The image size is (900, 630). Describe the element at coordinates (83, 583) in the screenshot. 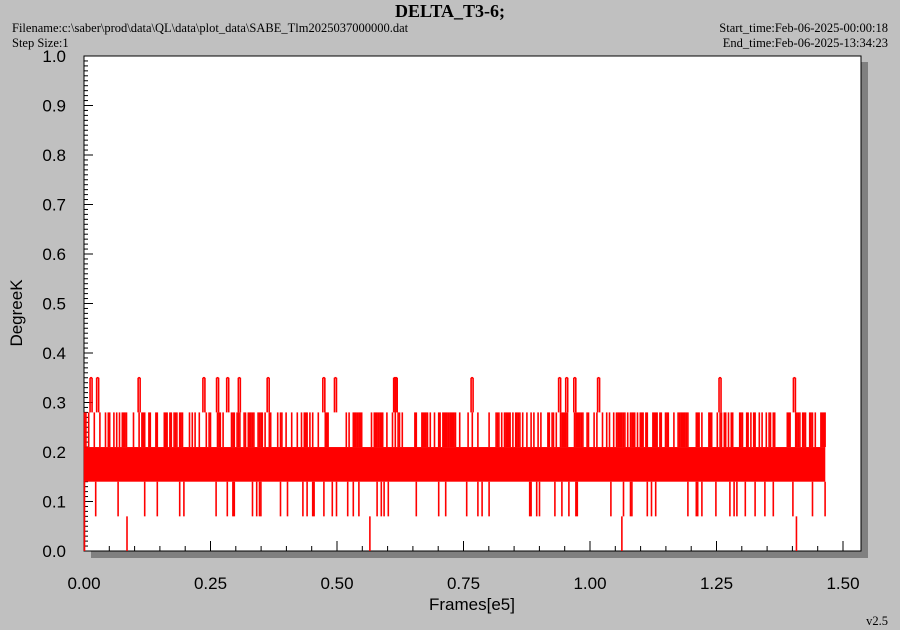

I see `x-tick-label: 0.00` at that location.